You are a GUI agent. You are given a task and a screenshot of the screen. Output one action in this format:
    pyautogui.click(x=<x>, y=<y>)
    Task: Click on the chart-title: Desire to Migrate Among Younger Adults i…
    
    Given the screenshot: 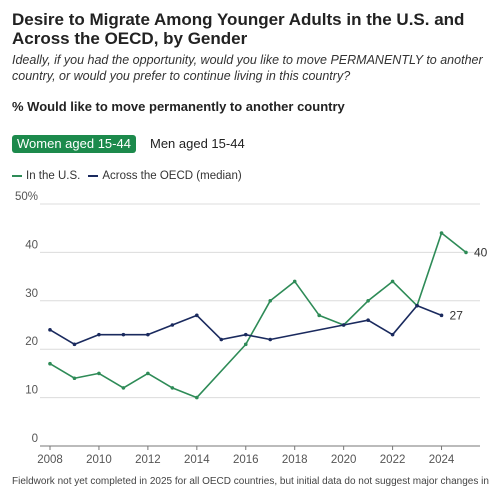 What is the action you would take?
    pyautogui.click(x=238, y=29)
    